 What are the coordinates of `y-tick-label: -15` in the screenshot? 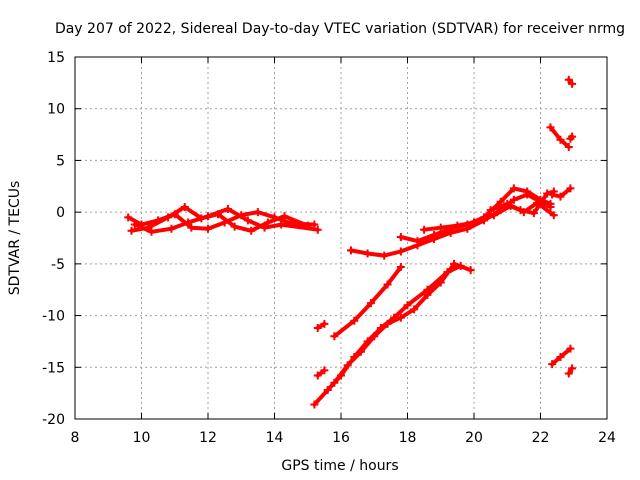 It's located at (53, 368).